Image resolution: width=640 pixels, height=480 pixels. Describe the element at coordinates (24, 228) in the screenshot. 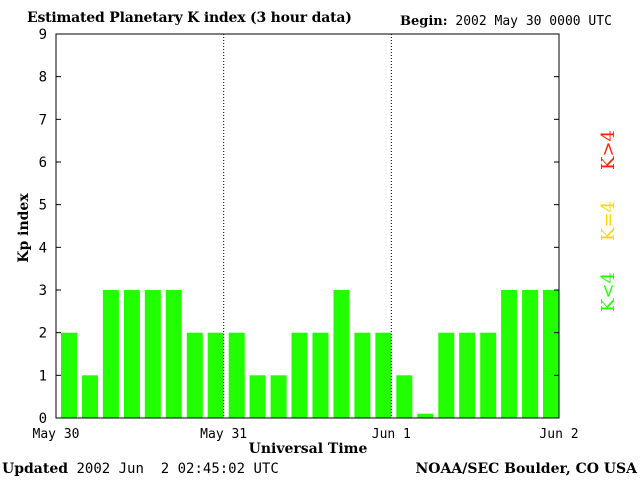

I see `y-axis-label: Kp index` at that location.